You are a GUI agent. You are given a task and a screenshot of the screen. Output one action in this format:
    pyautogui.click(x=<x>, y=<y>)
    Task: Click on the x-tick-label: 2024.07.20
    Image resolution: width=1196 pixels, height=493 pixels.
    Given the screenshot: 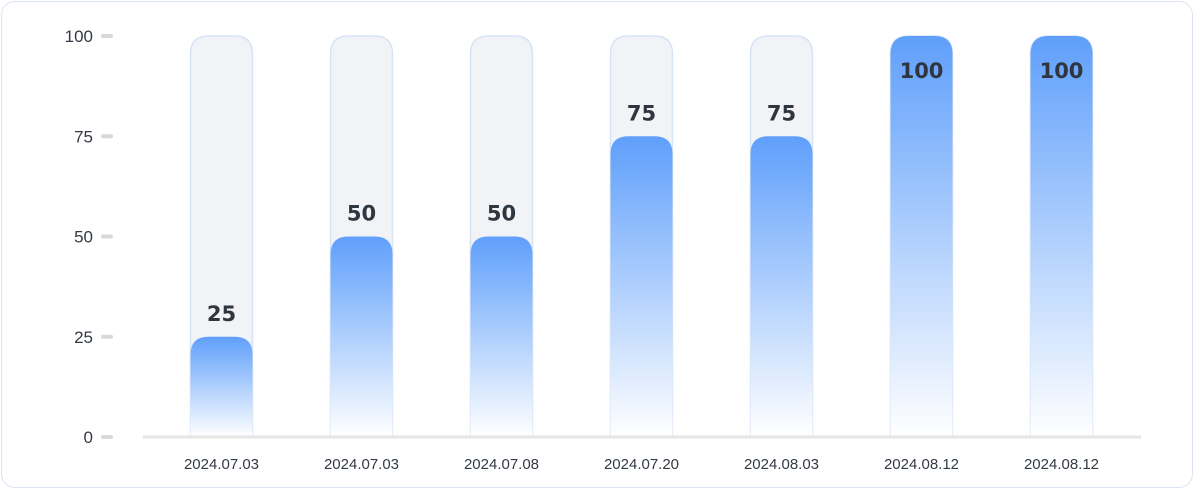 What is the action you would take?
    pyautogui.click(x=641, y=464)
    